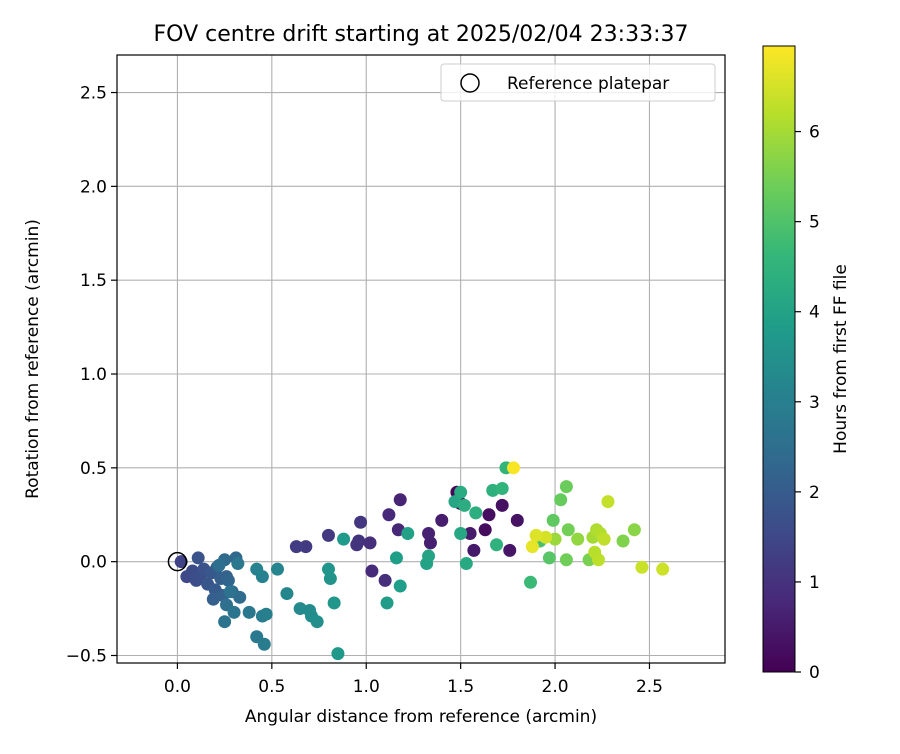 The image size is (900, 754). I want to click on x-axis-label: Angular distance from reference (arcmin), so click(421, 717).